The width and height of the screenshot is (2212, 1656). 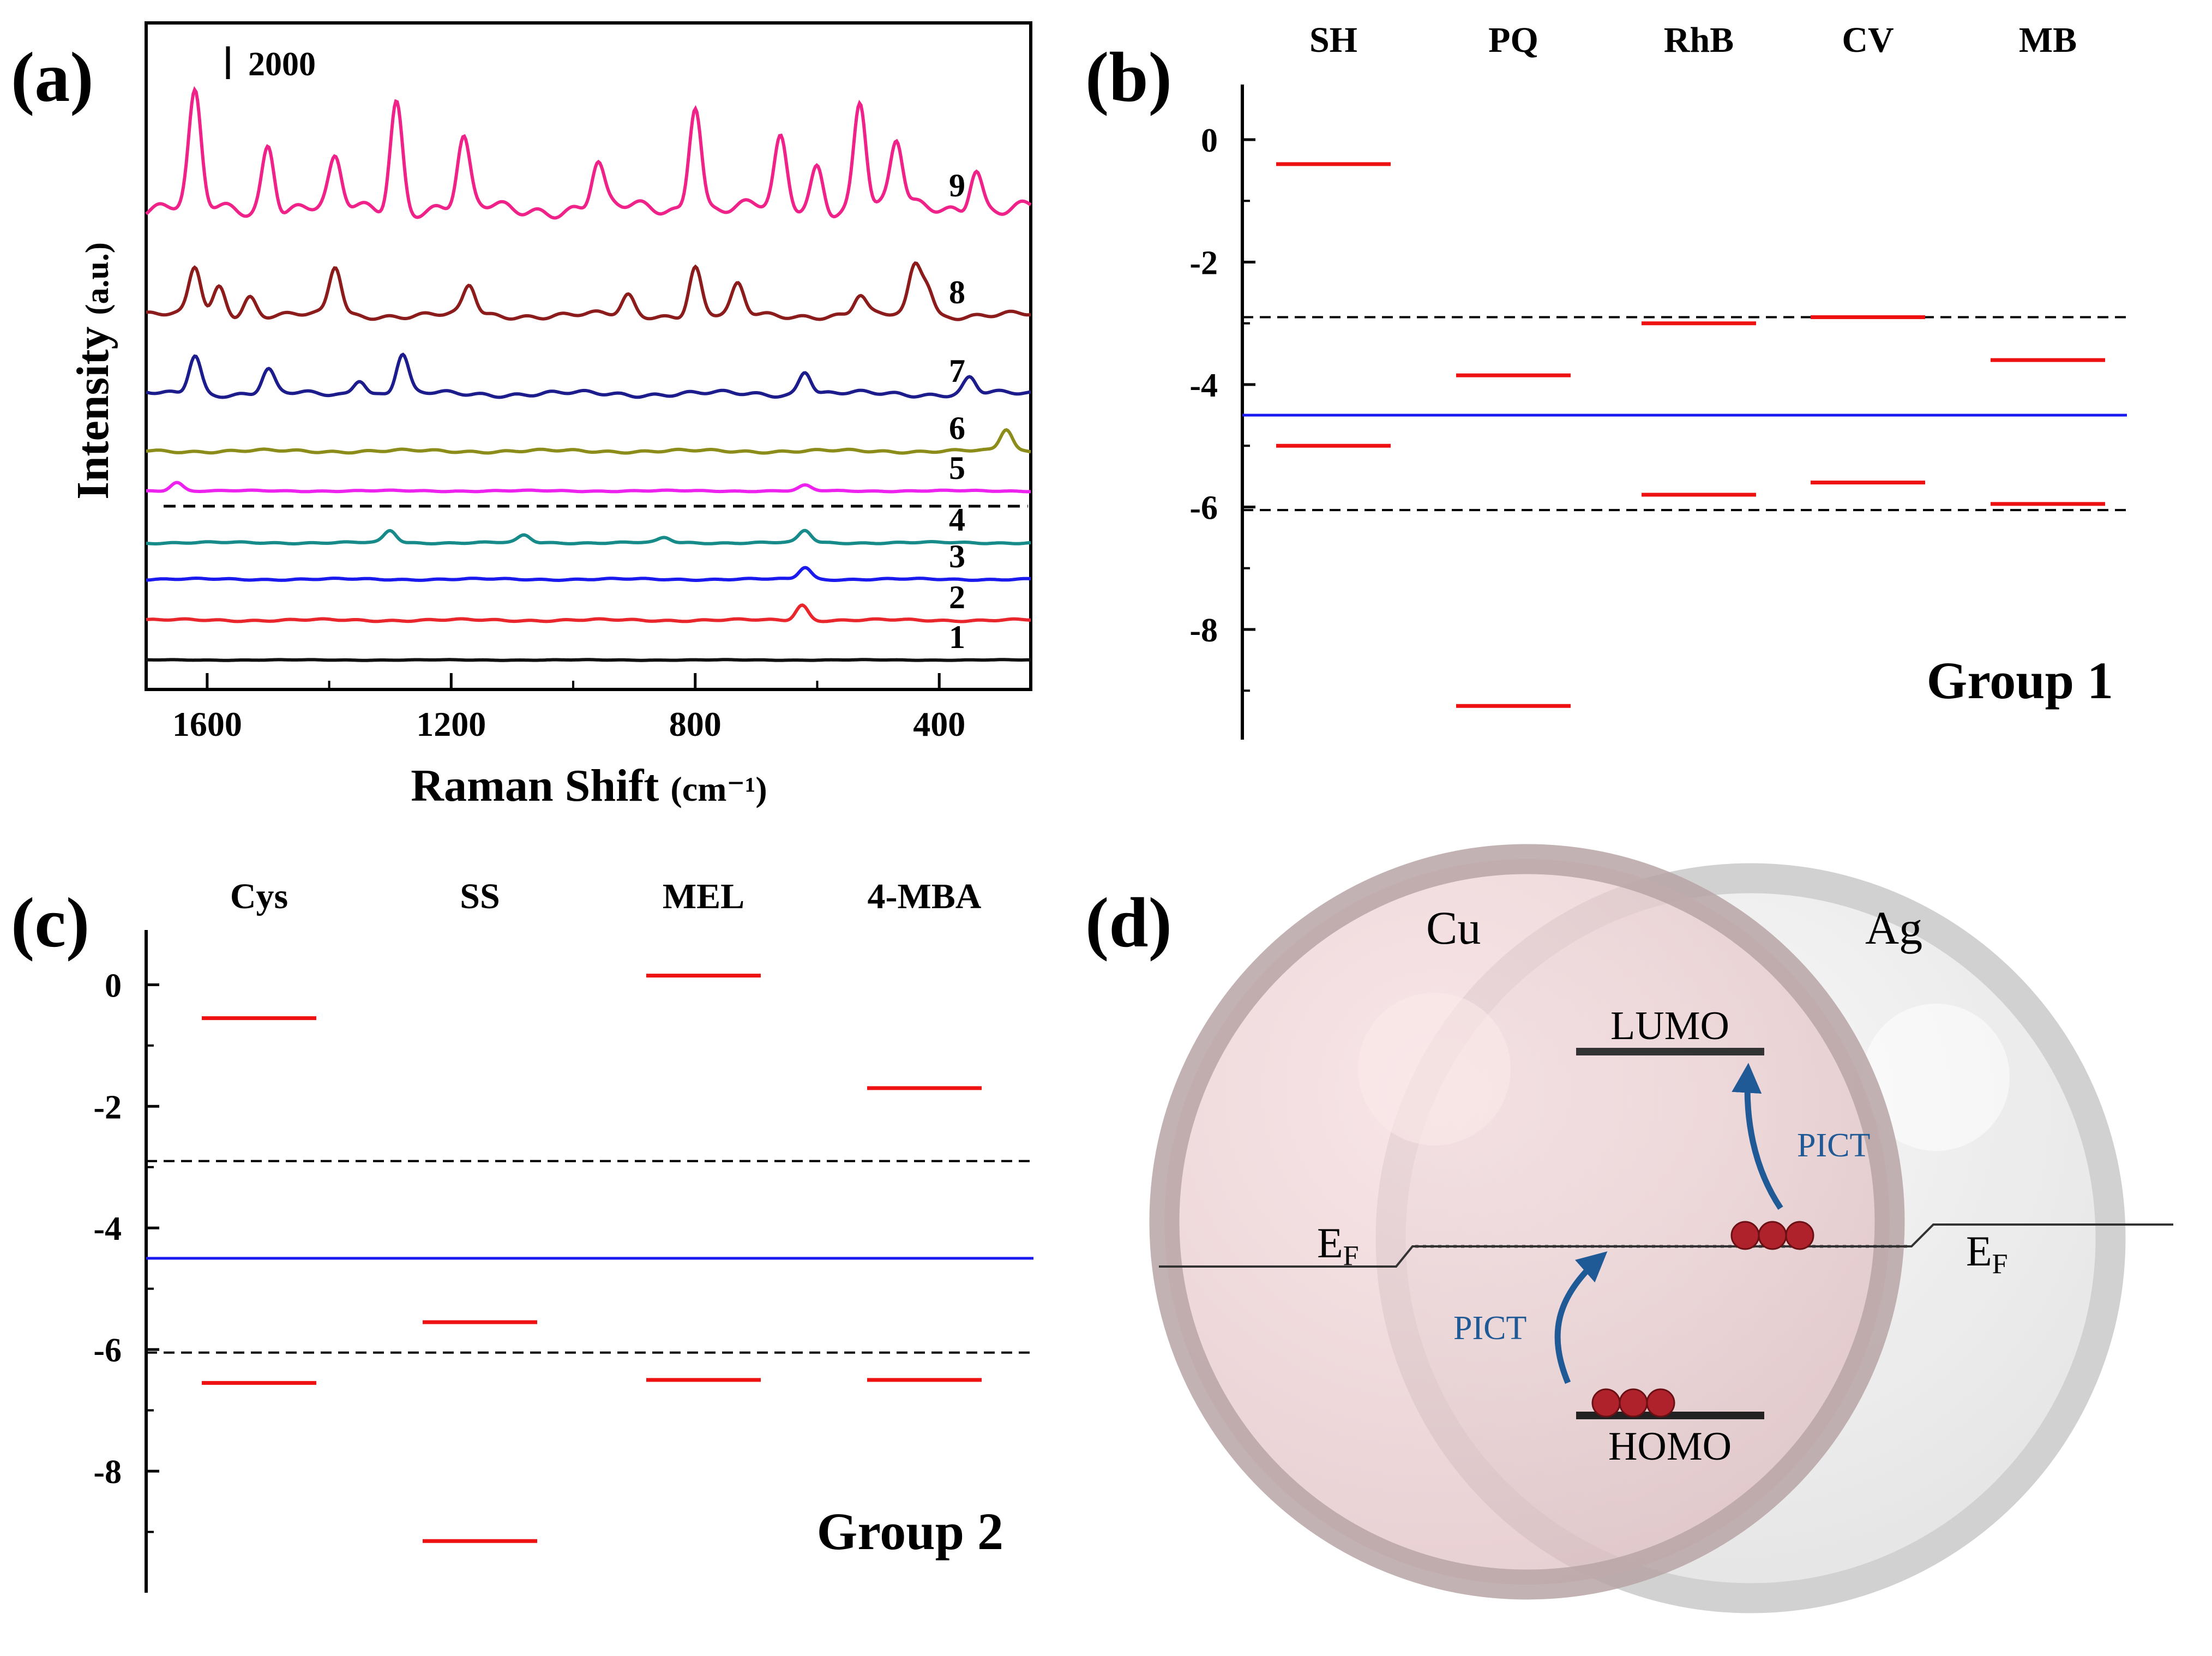 What do you see at coordinates (925, 896) in the screenshot?
I see `molecule-name-4-MBA: 4-MBA` at bounding box center [925, 896].